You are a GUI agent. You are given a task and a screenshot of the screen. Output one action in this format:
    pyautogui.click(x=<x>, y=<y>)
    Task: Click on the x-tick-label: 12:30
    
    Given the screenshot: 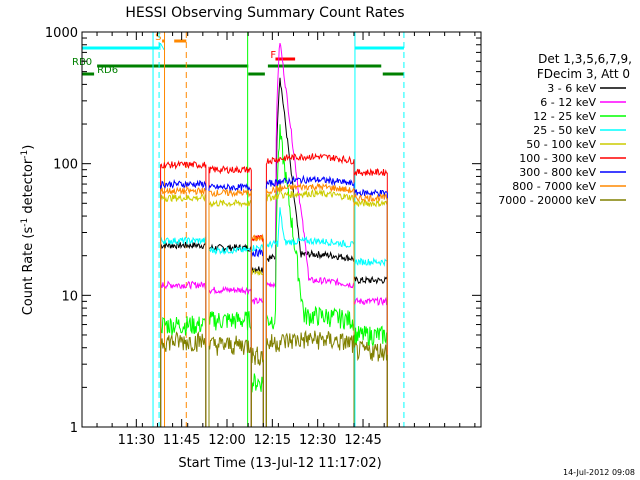 What is the action you would take?
    pyautogui.click(x=317, y=440)
    